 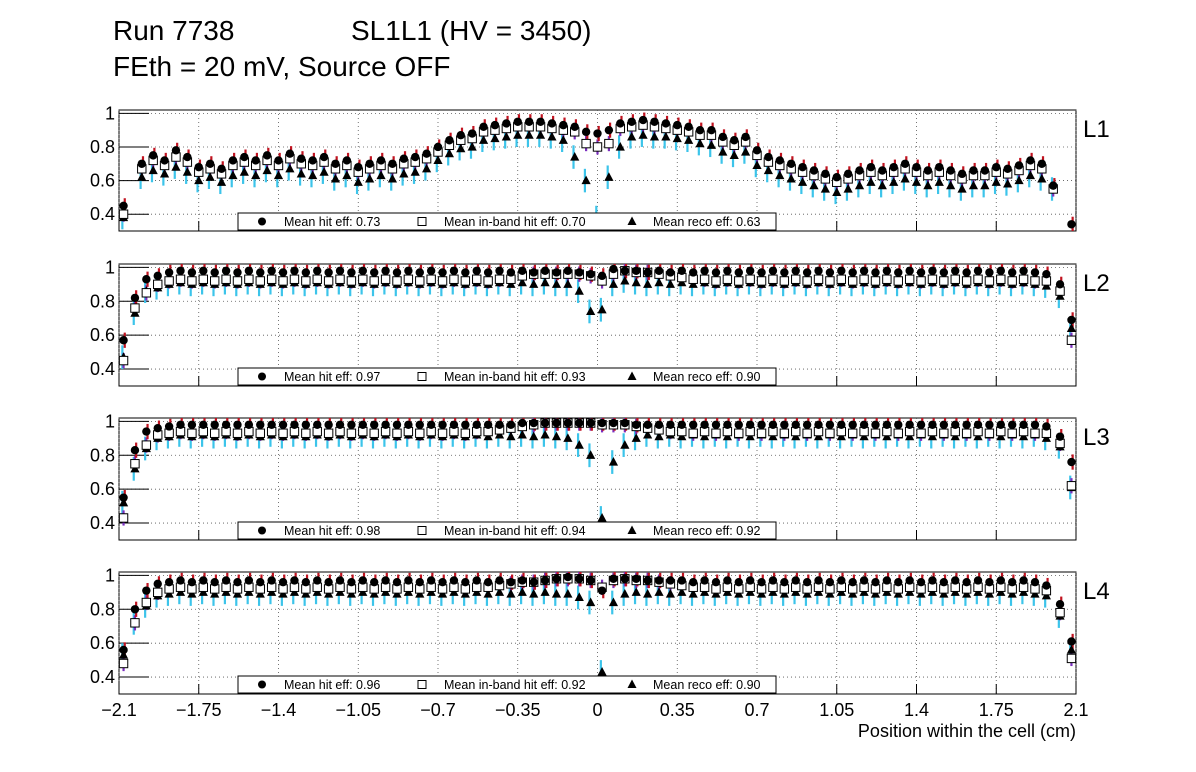 I want to click on panel-label: L2, so click(x=1096, y=283).